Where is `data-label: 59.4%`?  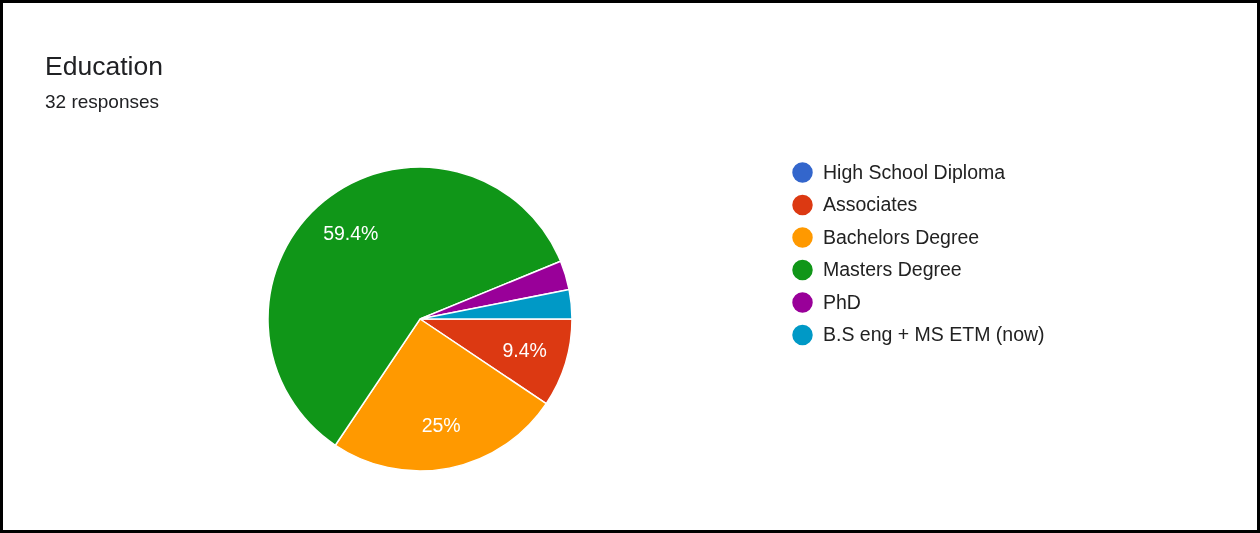 data-label: 59.4% is located at coordinates (351, 233).